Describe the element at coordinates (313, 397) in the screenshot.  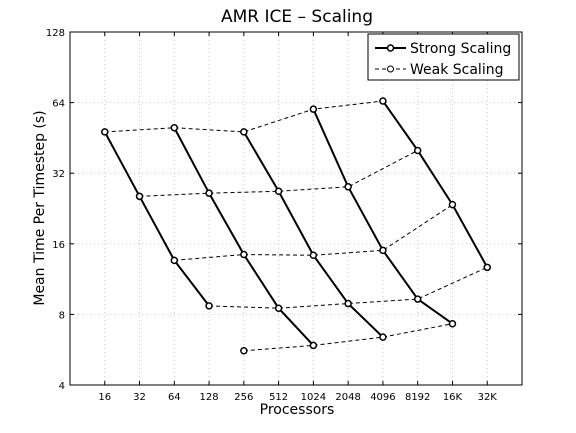
I see `x-tick-label: 1024` at that location.